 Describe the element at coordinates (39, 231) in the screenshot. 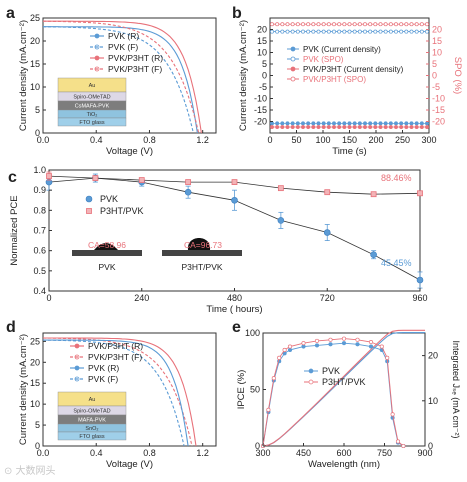

I see `panel-c-ytick-label-3: 0.7` at that location.